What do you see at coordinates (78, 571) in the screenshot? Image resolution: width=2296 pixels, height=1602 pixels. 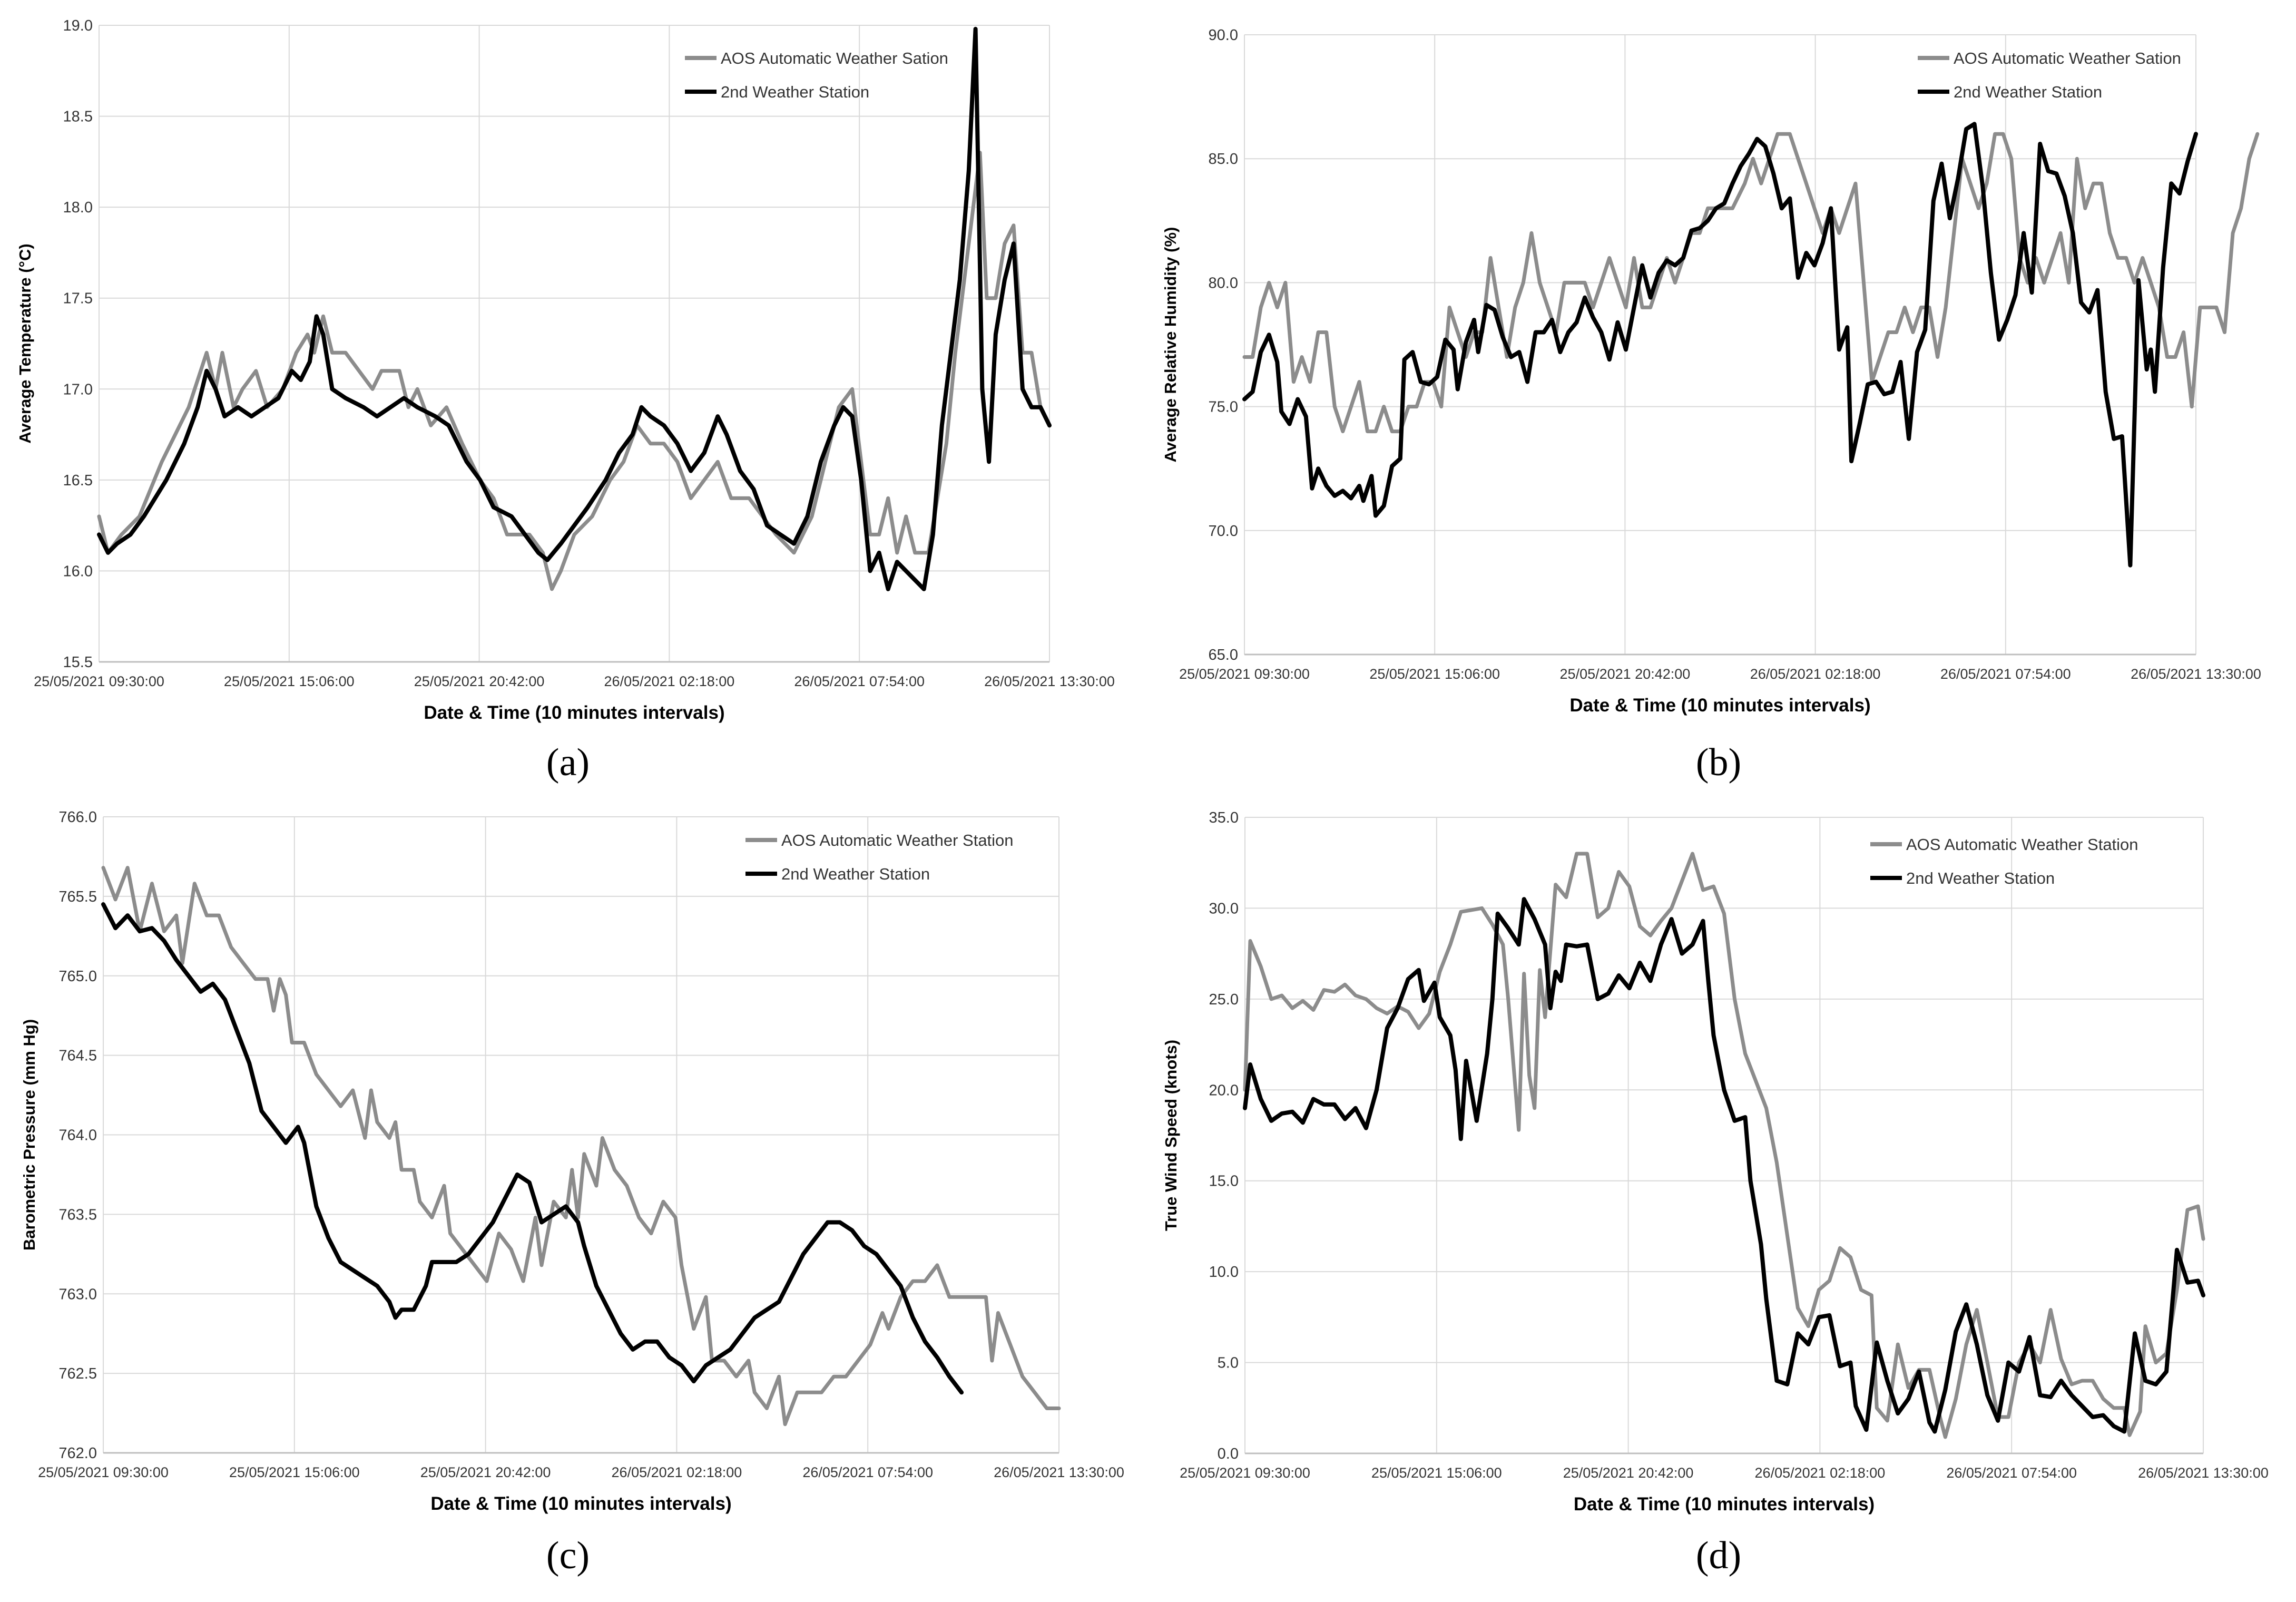 I see `y-tick-label: 16.0` at bounding box center [78, 571].